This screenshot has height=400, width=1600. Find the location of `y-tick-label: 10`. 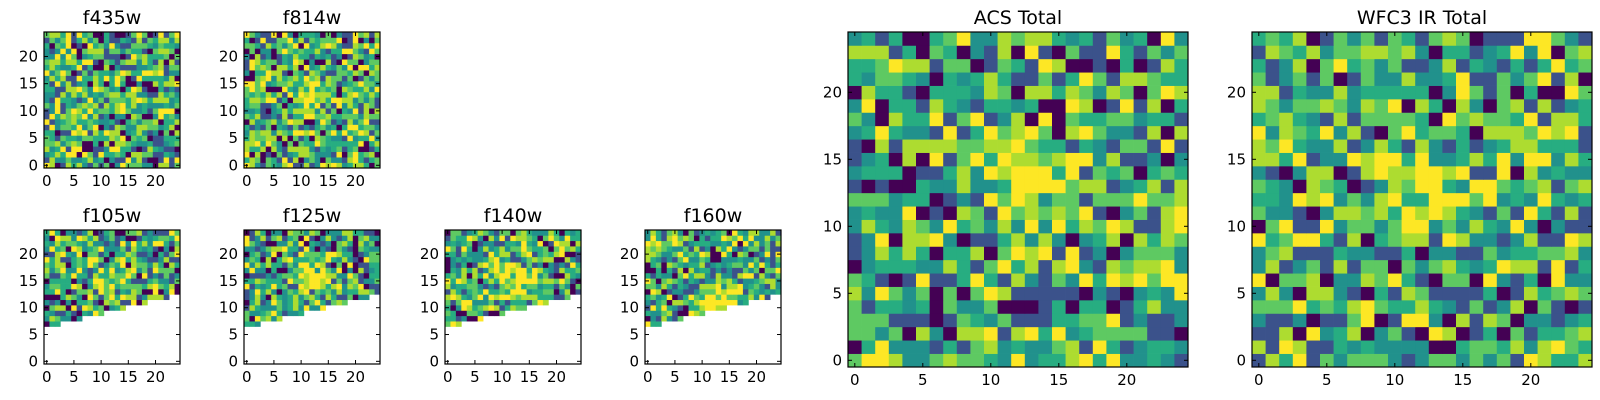

y-tick-label: 10 is located at coordinates (228, 111).